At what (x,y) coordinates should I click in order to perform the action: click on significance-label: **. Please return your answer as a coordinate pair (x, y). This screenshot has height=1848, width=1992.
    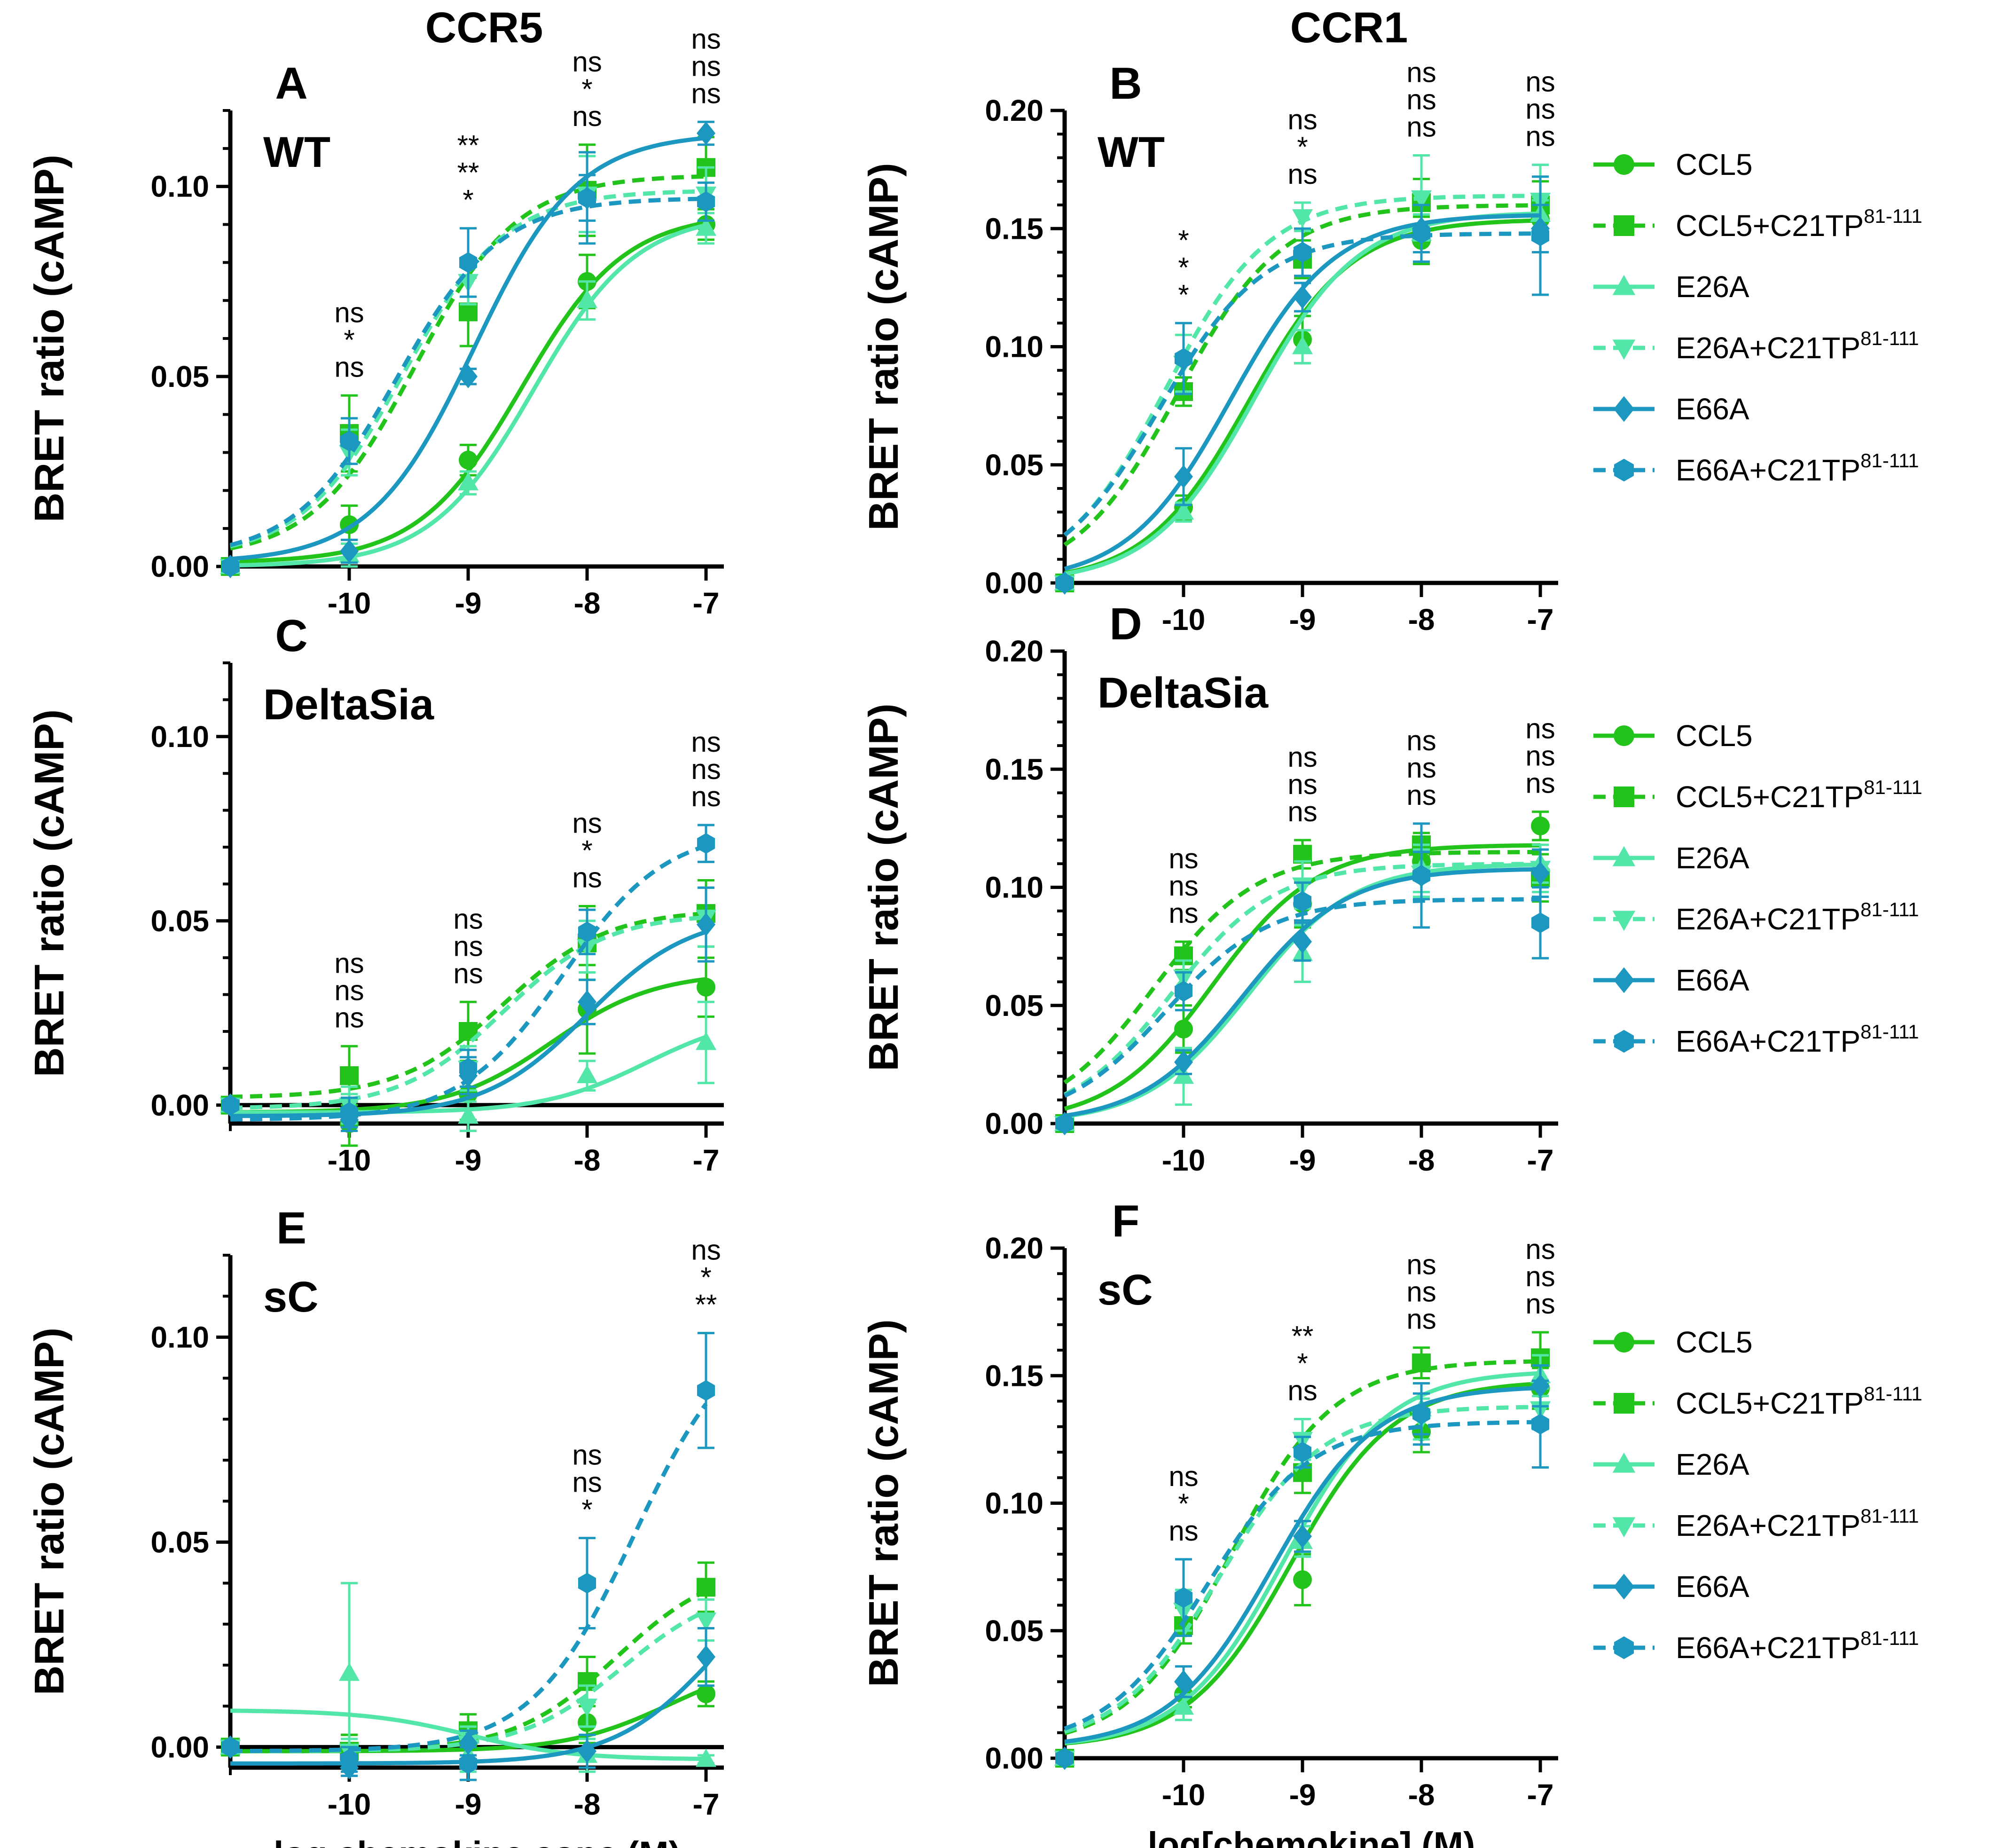
    Looking at the image, I should click on (468, 173).